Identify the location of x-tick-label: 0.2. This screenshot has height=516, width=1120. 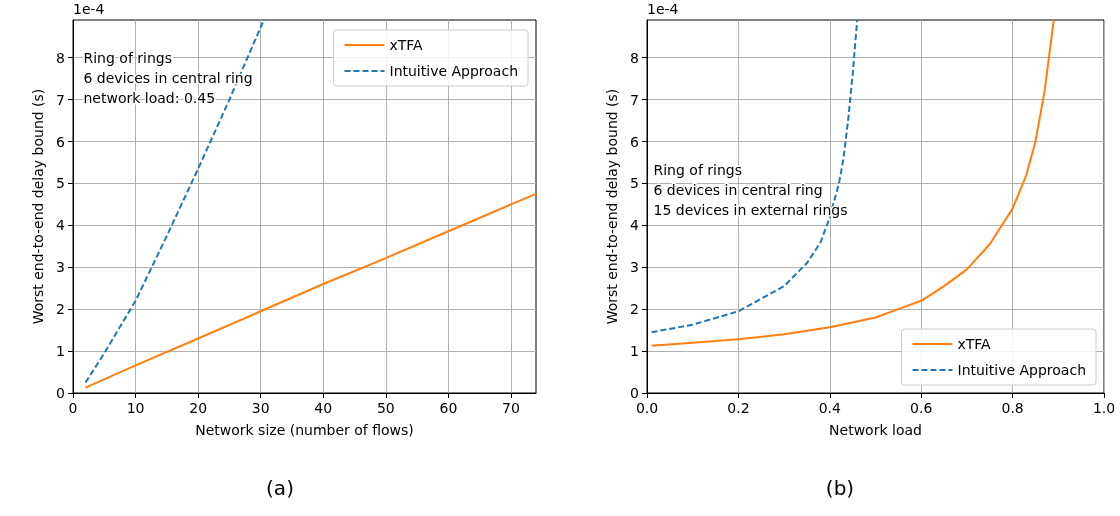
(738, 408).